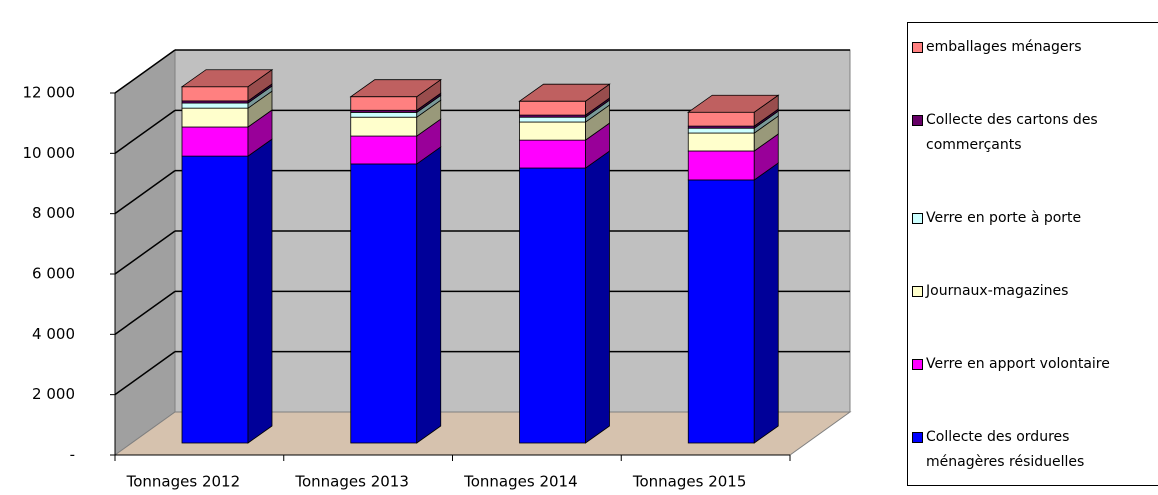  Describe the element at coordinates (1004, 47) in the screenshot. I see `legend-label: emballages ménagers` at that location.